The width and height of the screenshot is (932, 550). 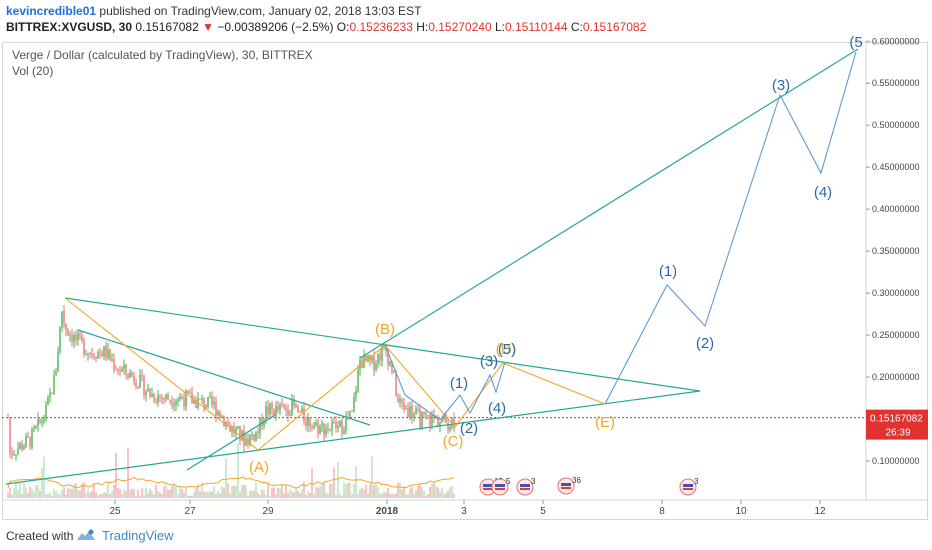 What do you see at coordinates (705, 343) in the screenshot?
I see `wave-label-blue: (2)` at bounding box center [705, 343].